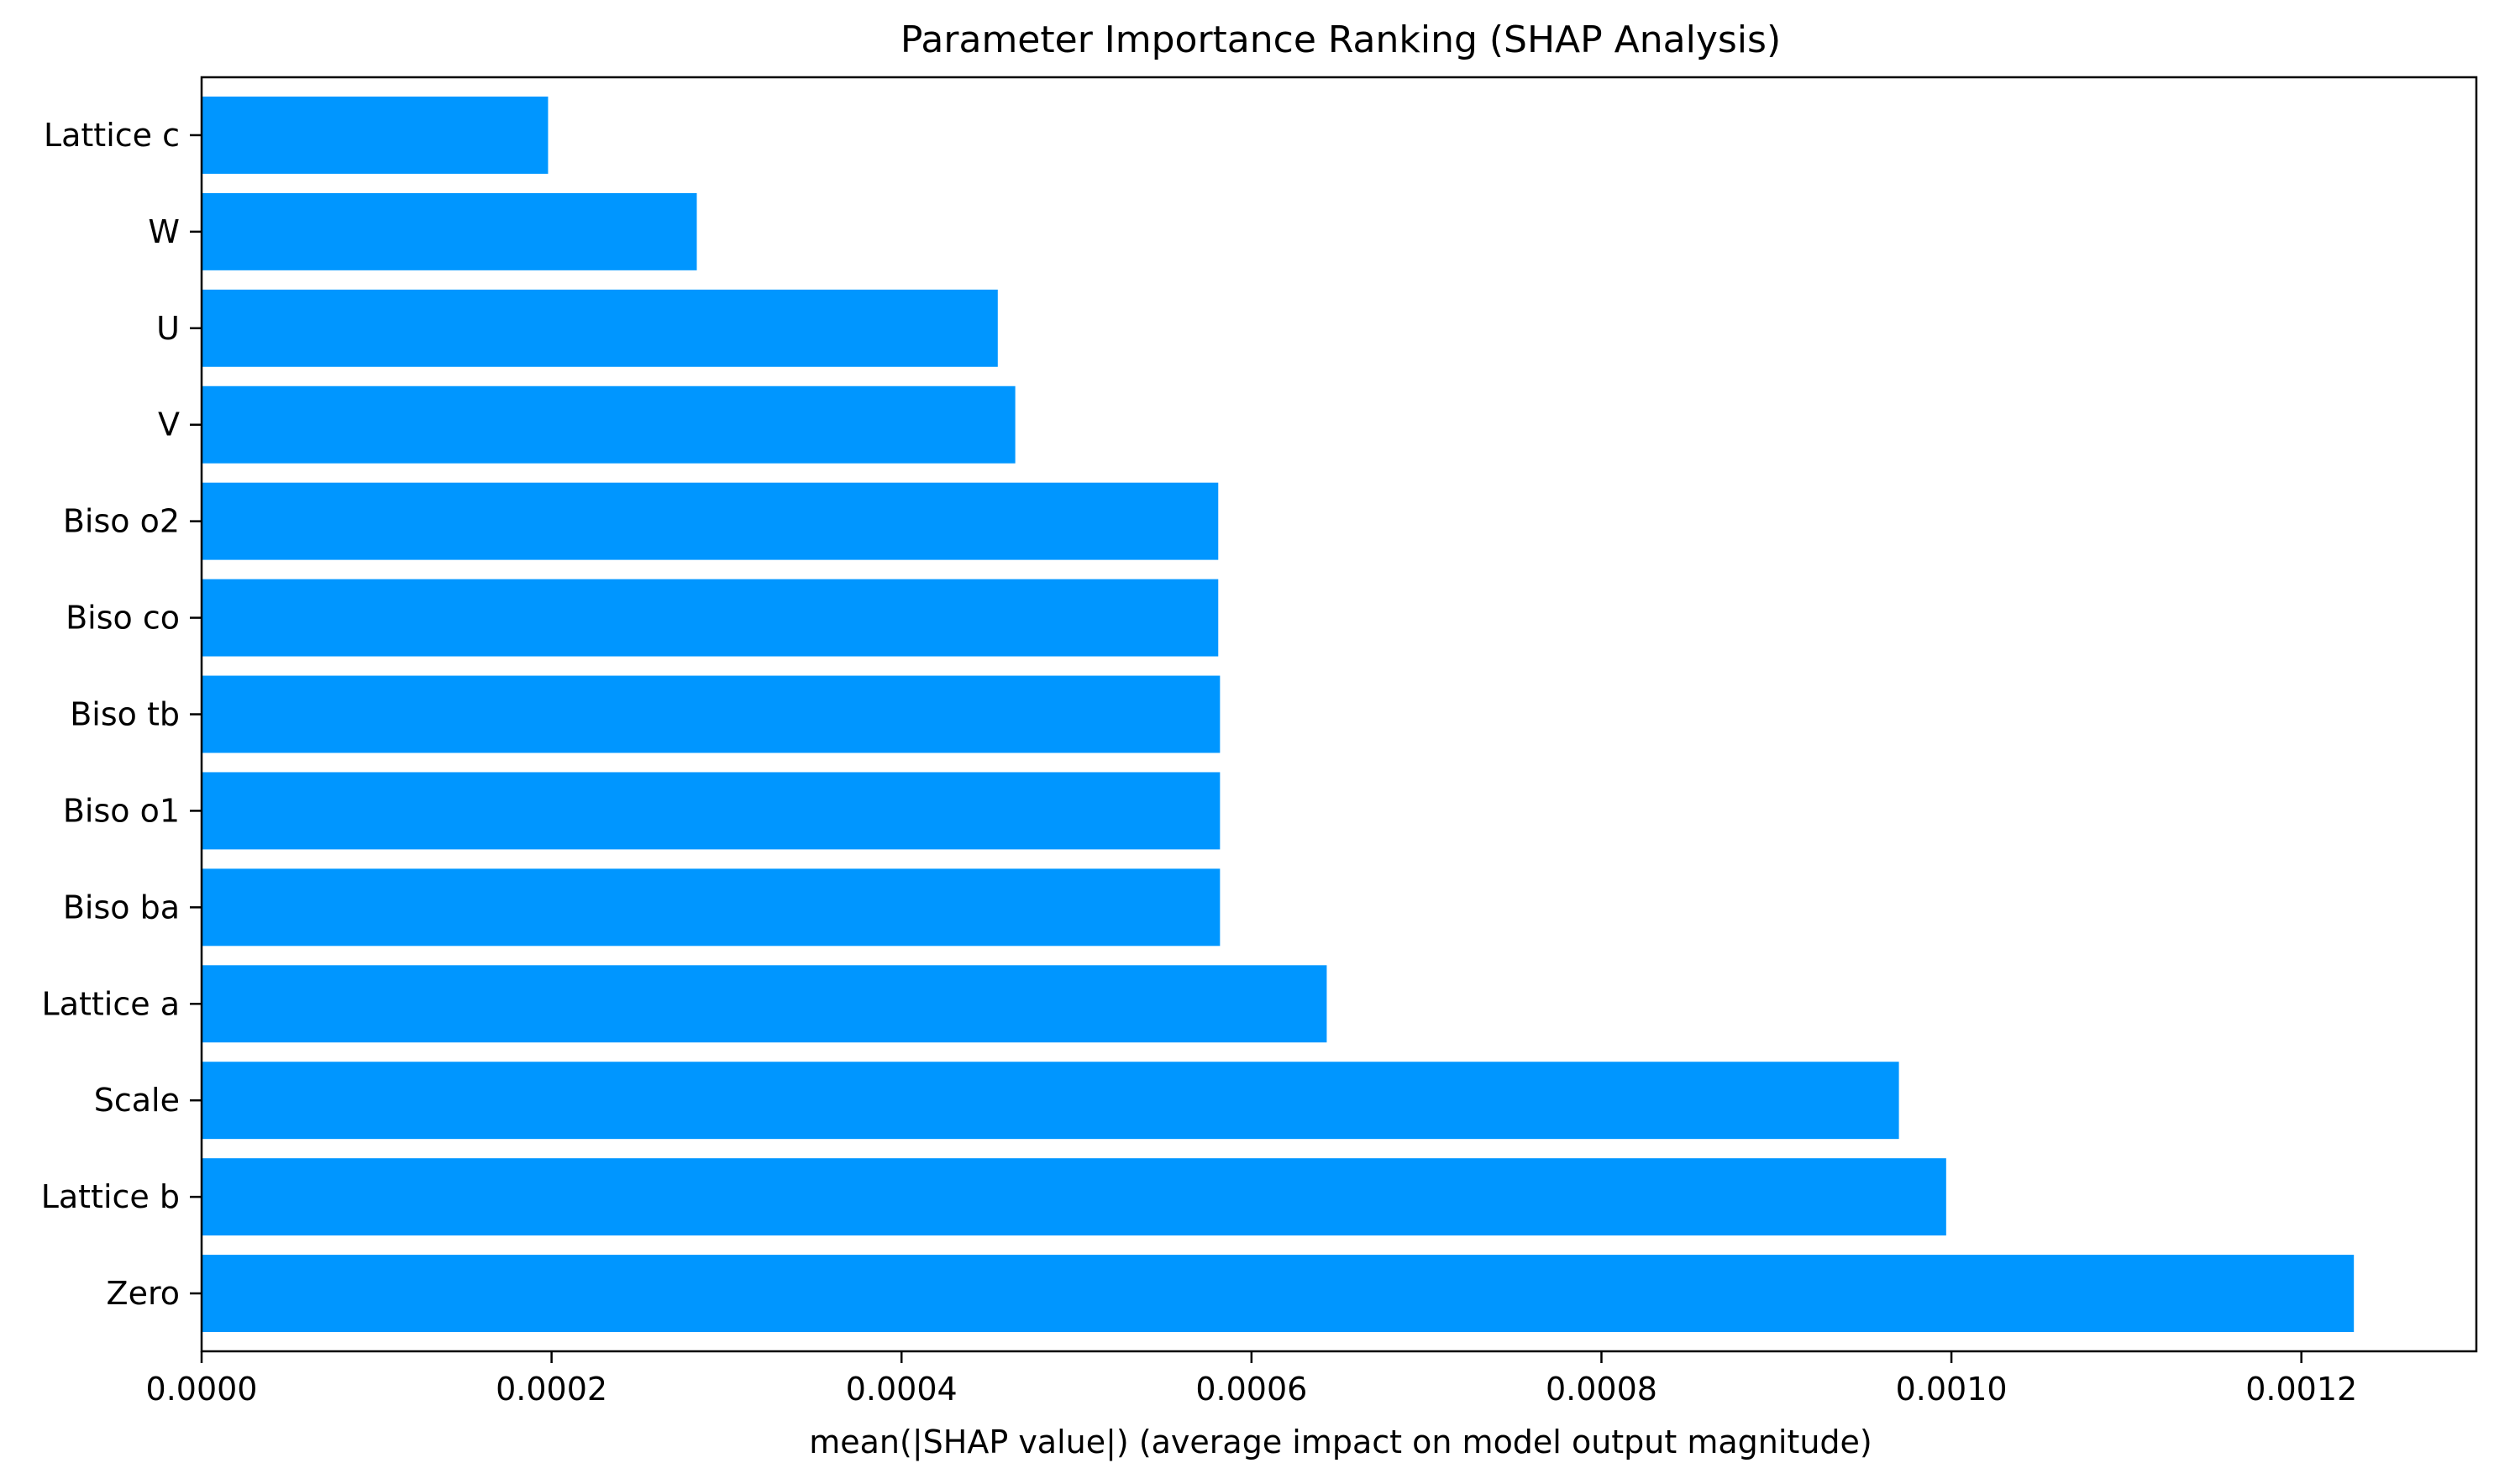  Describe the element at coordinates (551, 1390) in the screenshot. I see `x-tick-label: 0.0002` at that location.